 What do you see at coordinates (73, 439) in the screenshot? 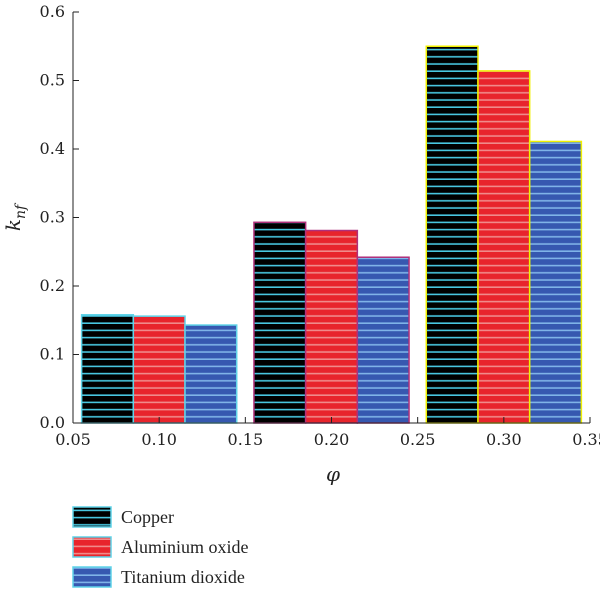
I see `x-tick-label: 0.05` at bounding box center [73, 439].